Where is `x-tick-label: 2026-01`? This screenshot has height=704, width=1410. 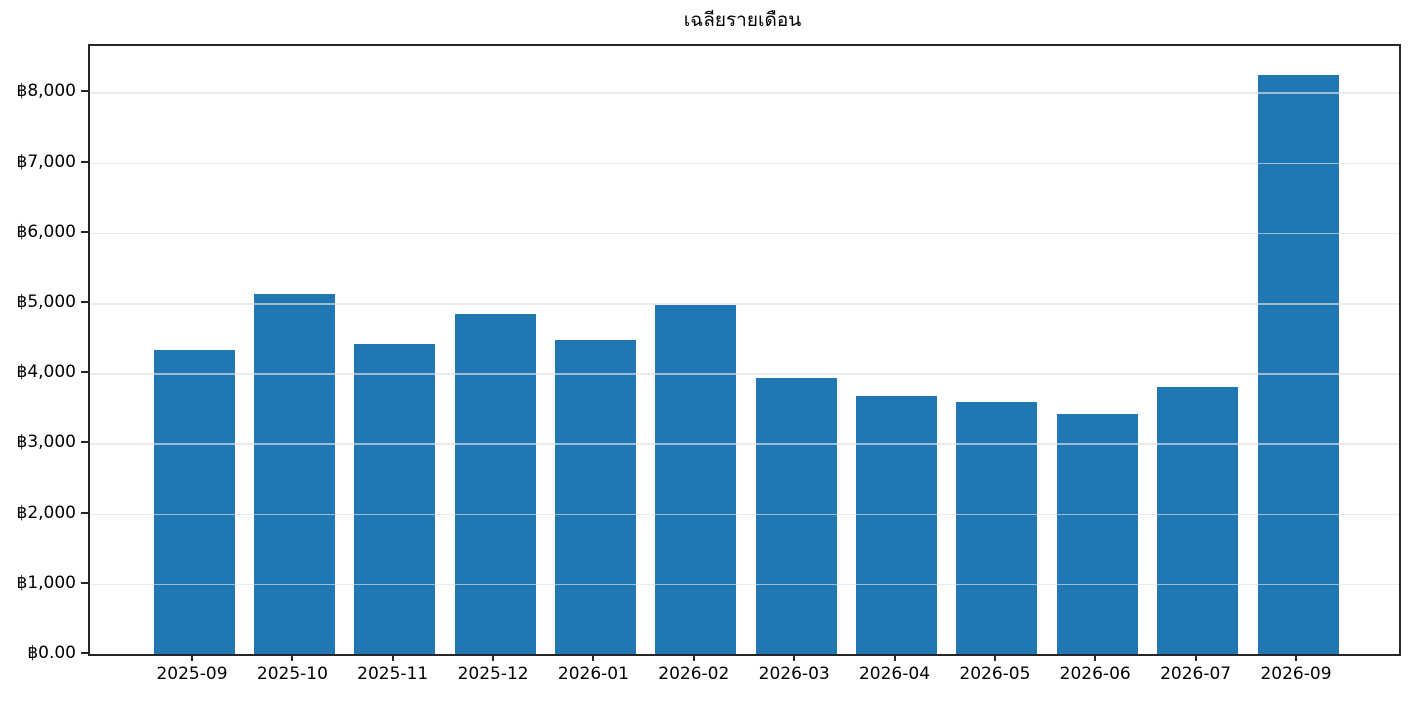
x-tick-label: 2026-01 is located at coordinates (593, 674).